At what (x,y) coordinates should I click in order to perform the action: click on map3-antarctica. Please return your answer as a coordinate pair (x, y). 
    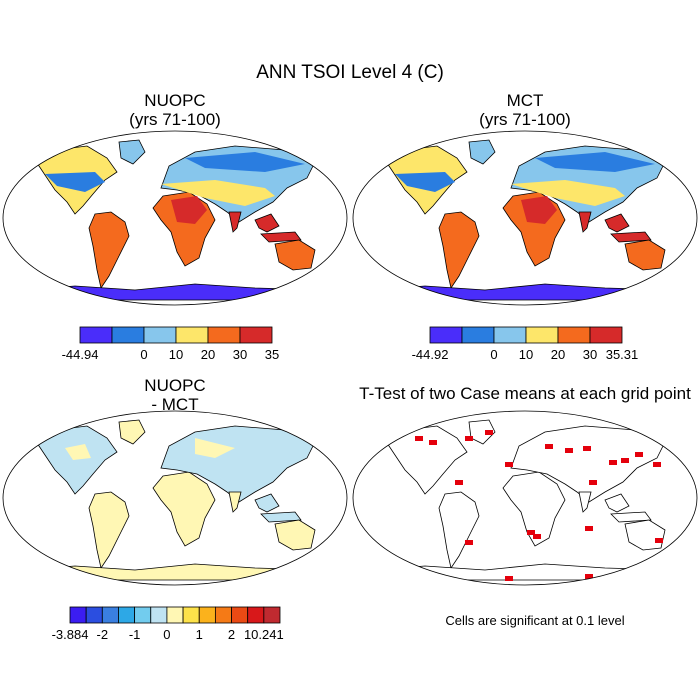
    Looking at the image, I should click on (175, 572).